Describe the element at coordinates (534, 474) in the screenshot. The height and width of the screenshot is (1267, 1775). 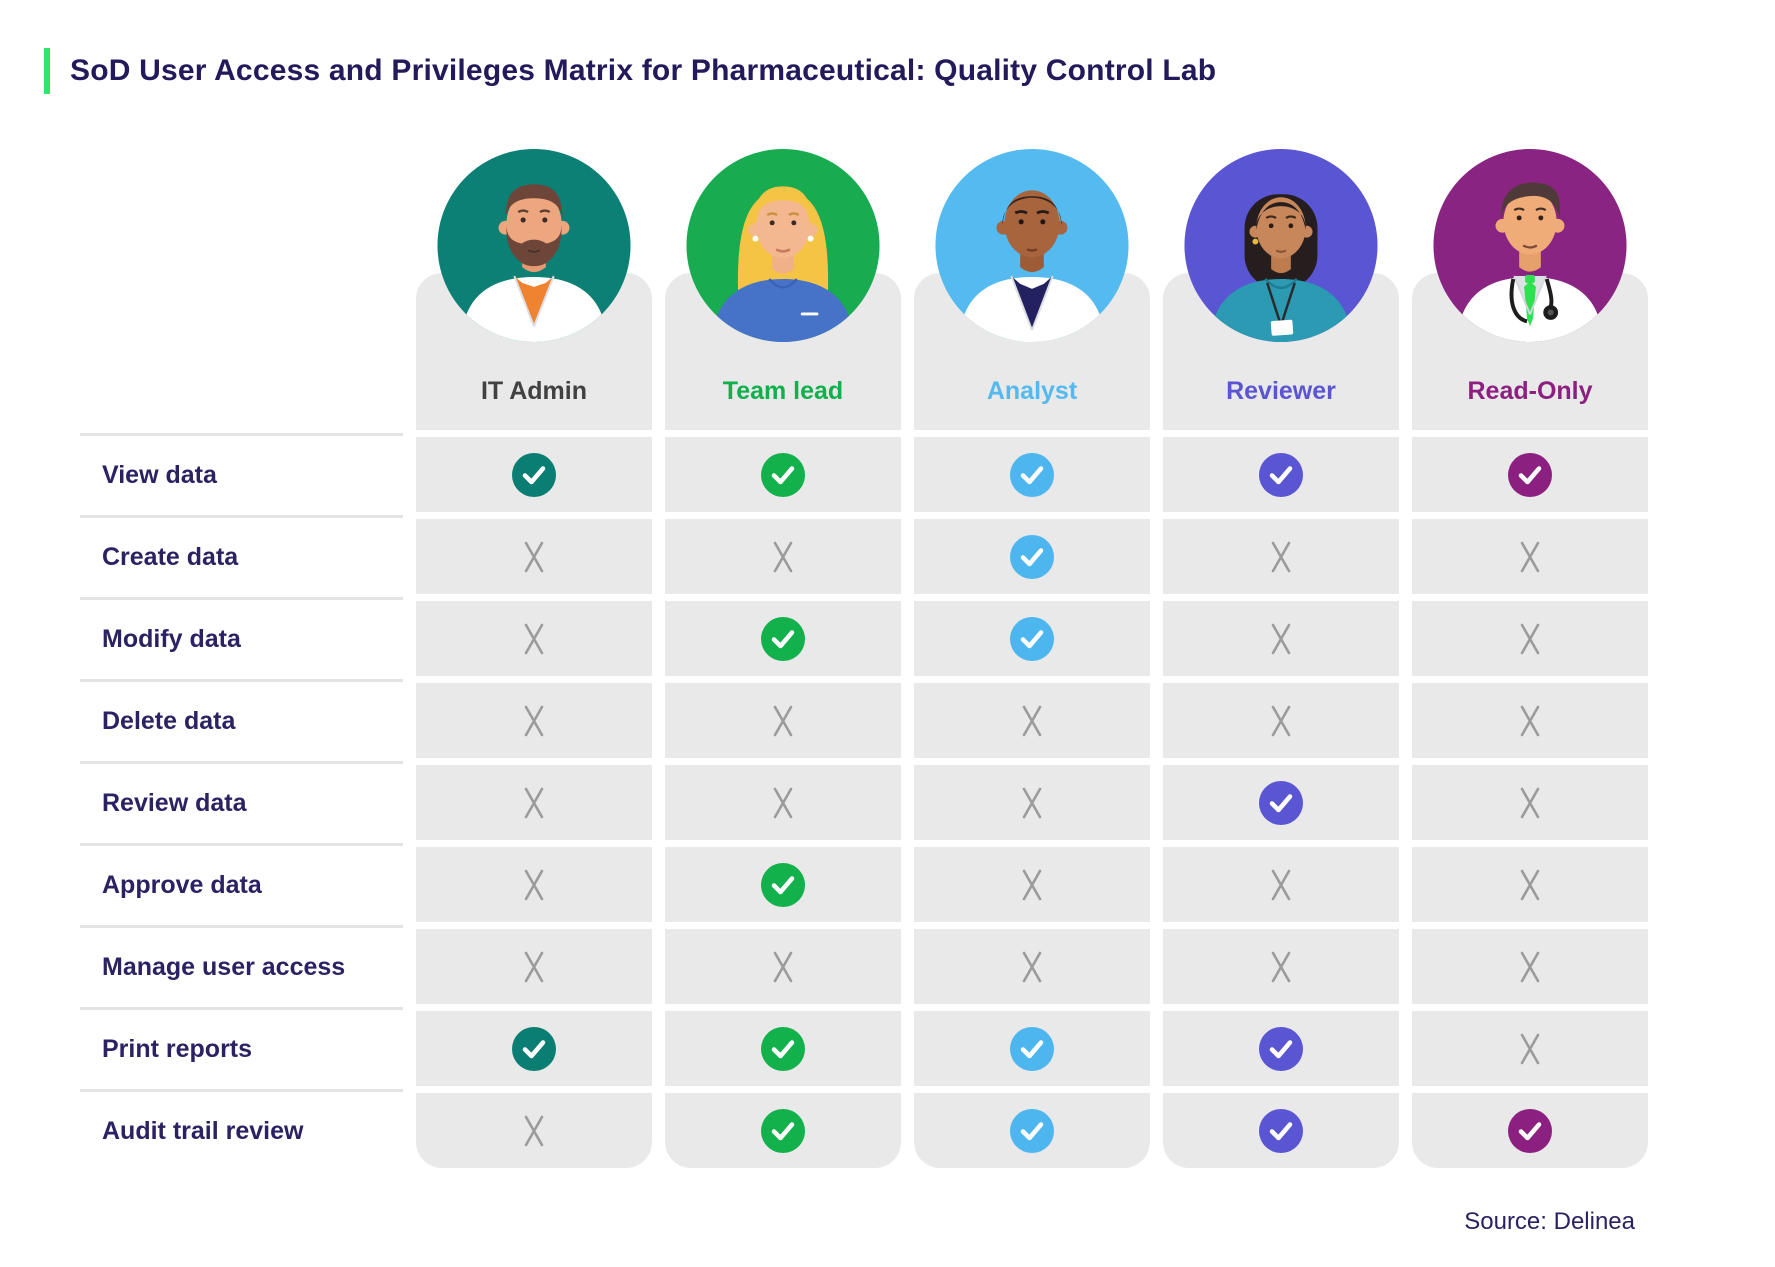
I see `access-cell-view-data-it-admin` at that location.